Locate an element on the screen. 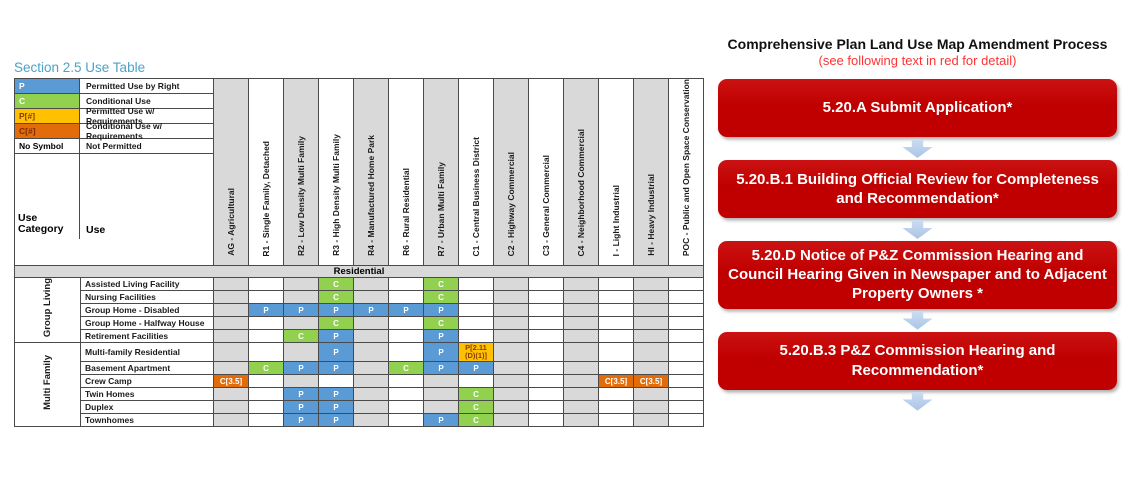  column-header-POC: POC - Public and Open Space Conservation is located at coordinates (686, 172).